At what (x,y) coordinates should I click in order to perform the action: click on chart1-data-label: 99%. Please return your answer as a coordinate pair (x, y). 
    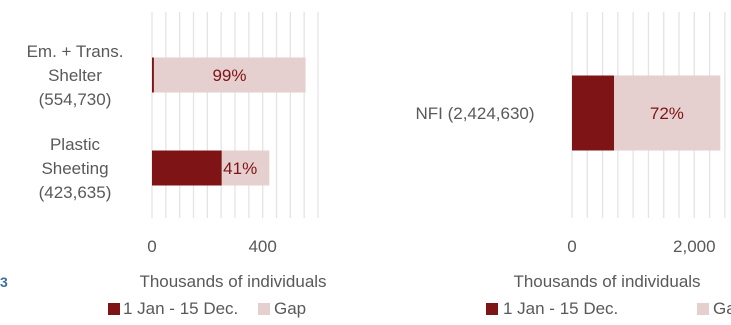
    Looking at the image, I should click on (229, 75).